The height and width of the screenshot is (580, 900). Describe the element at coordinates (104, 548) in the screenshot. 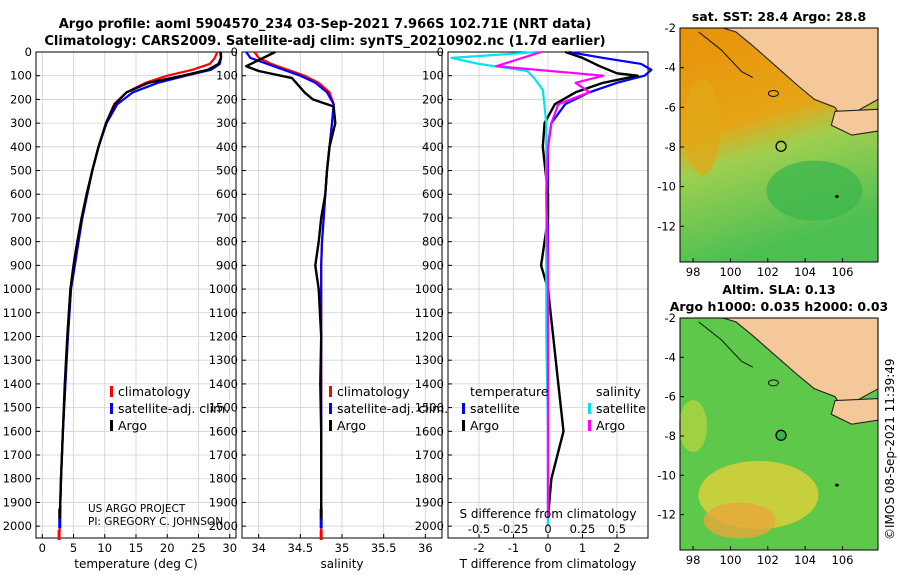

I see `x-tick-label: 10` at that location.